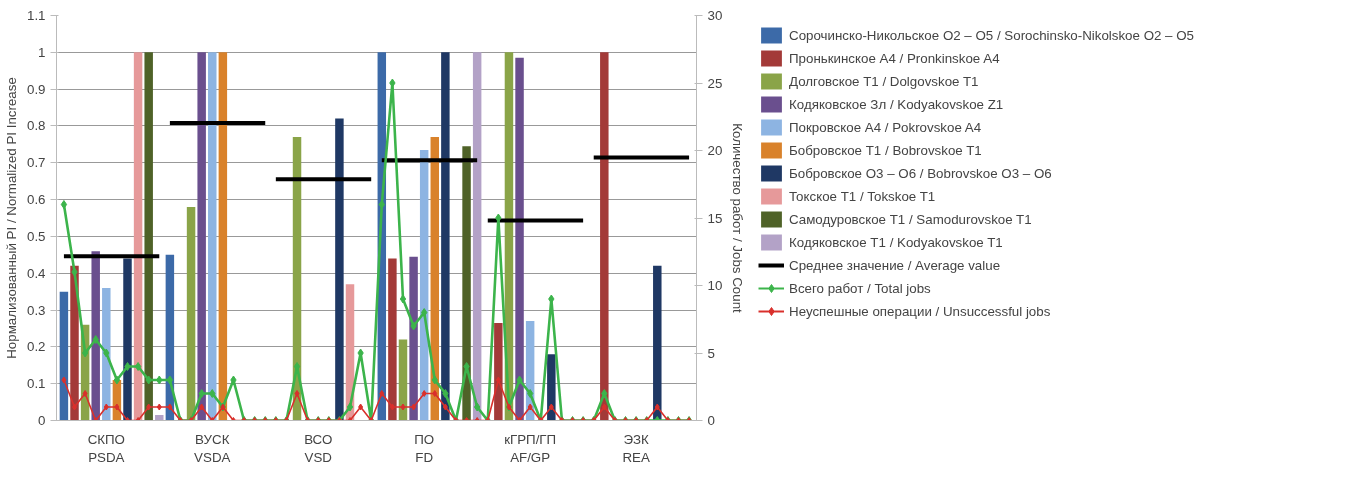  Describe the element at coordinates (36, 15) in the screenshot. I see `y-tick-label: 1.1` at that location.